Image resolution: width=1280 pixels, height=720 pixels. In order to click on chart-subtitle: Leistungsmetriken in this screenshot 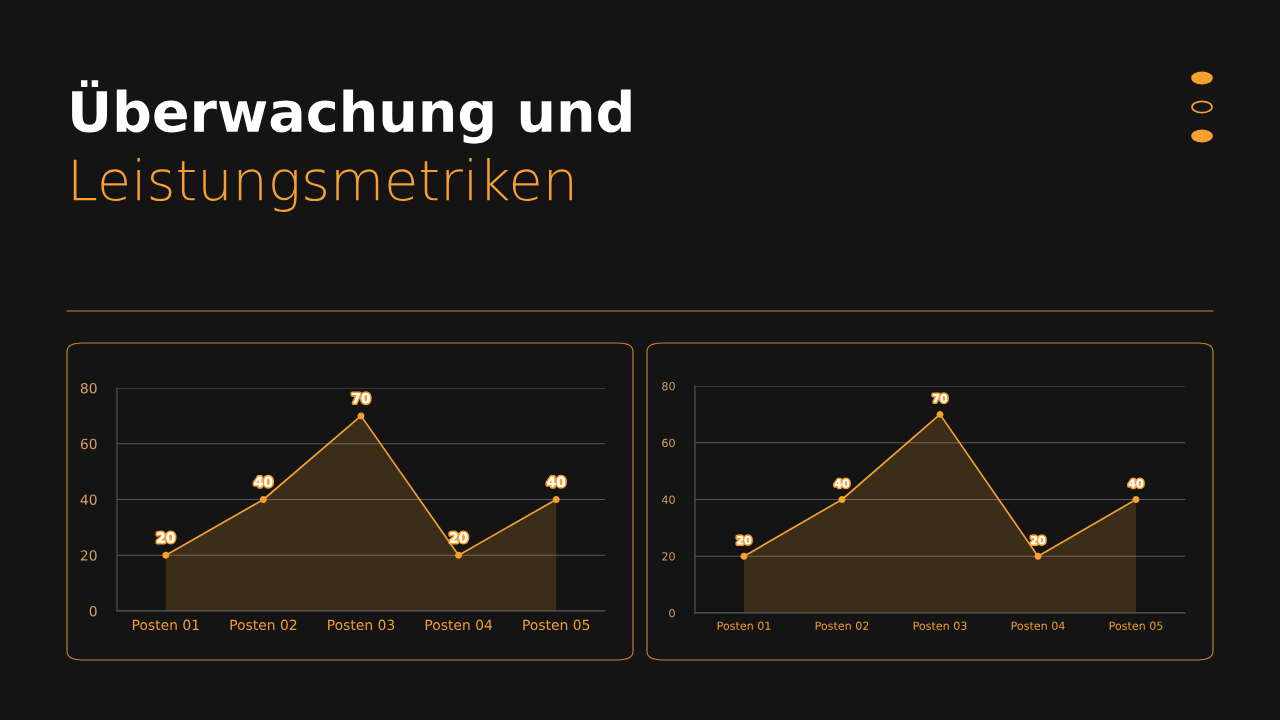, I will do `click(322, 185)`.